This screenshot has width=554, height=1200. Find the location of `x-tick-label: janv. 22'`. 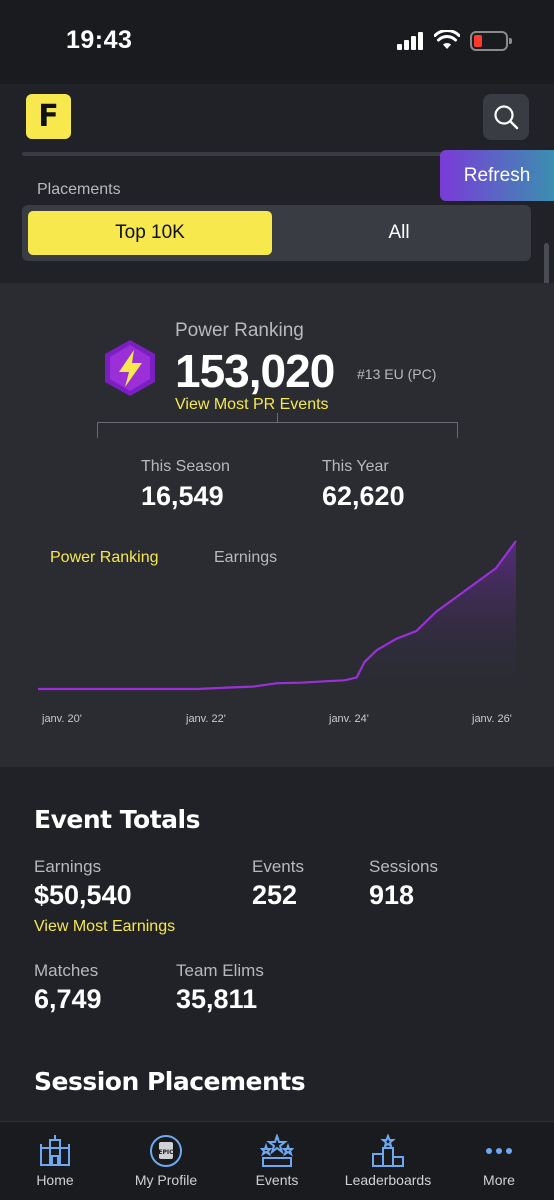

x-tick-label: janv. 22' is located at coordinates (206, 719).